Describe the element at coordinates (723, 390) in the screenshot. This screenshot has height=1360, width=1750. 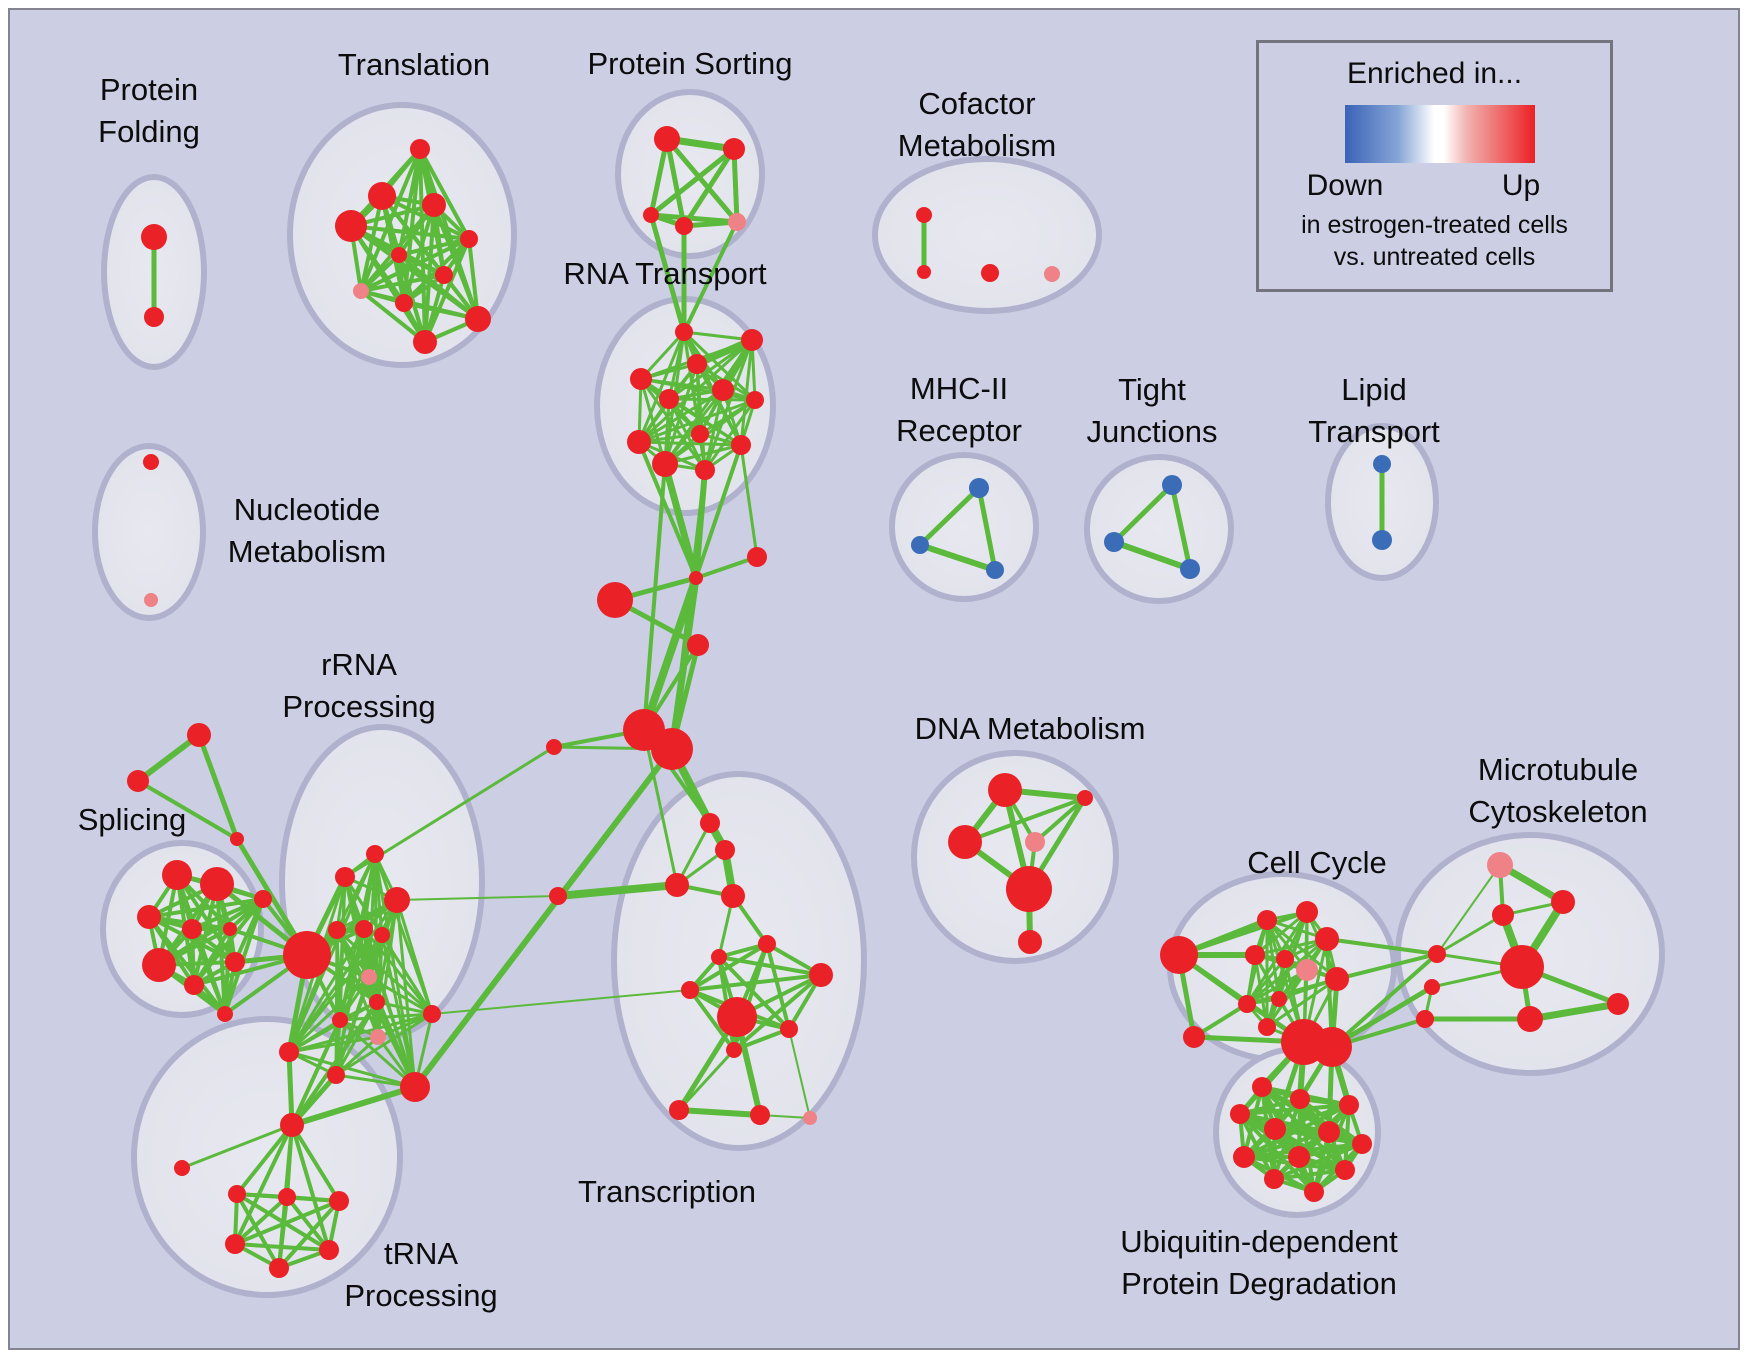
I see `node-r6` at that location.